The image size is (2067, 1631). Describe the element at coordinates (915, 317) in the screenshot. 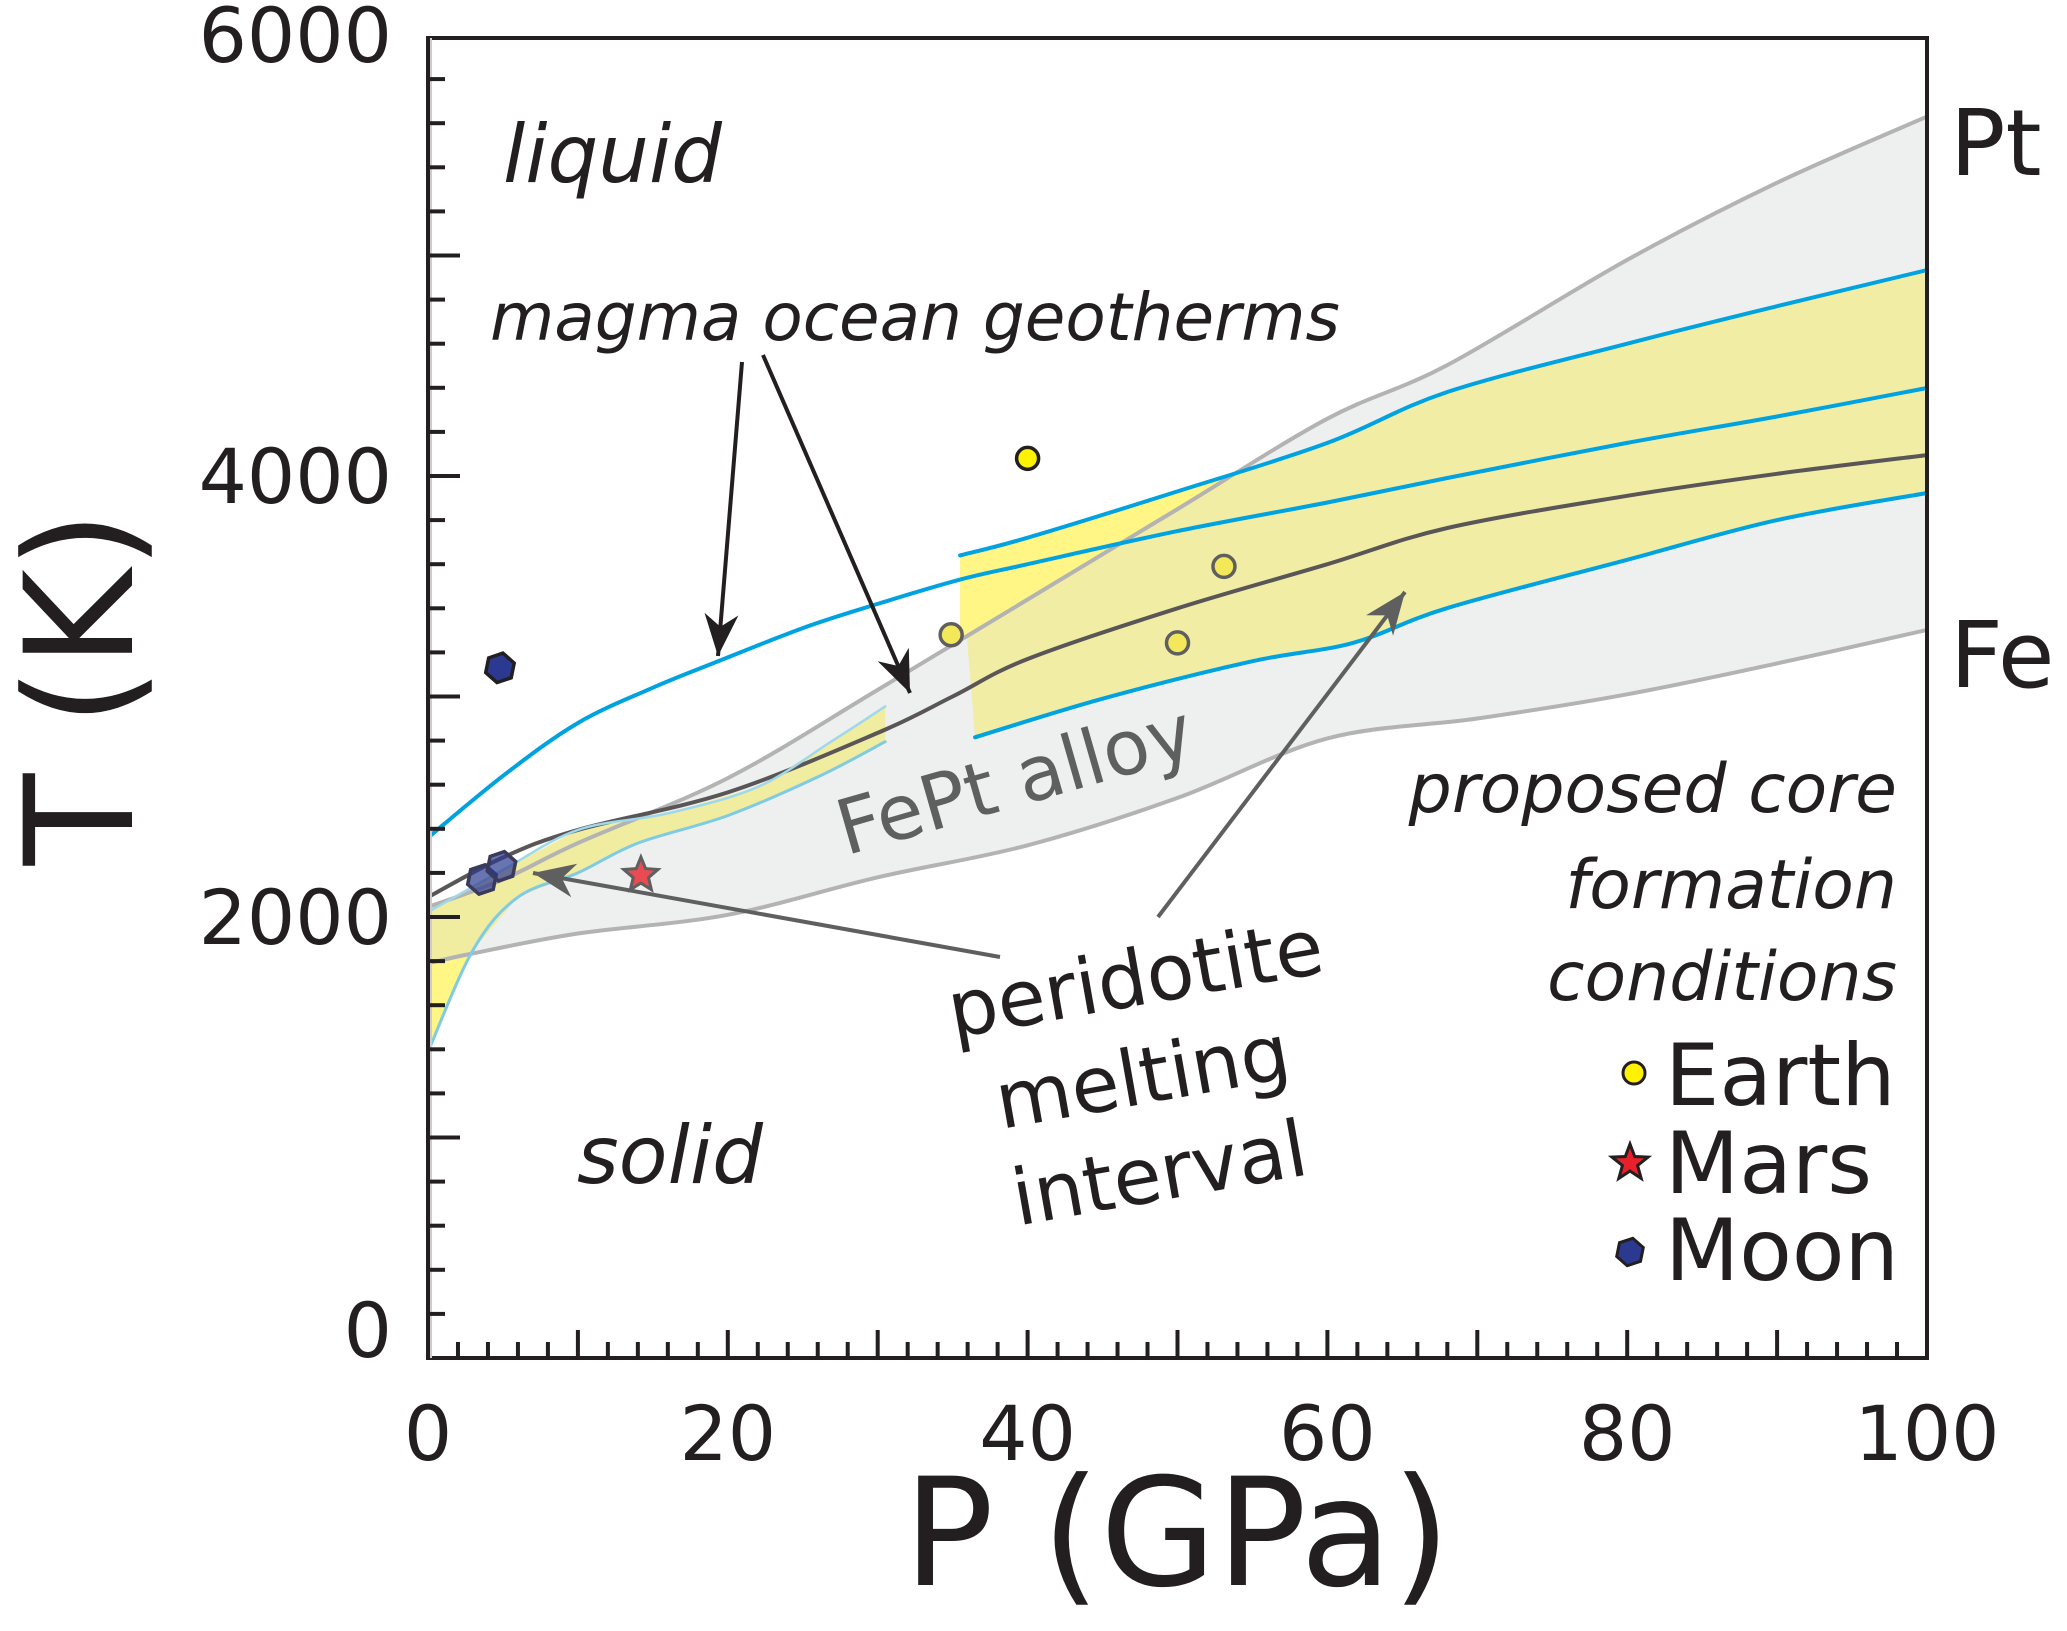

I see `magma-ocean-geotherms-label: magma ocean geotherms` at that location.